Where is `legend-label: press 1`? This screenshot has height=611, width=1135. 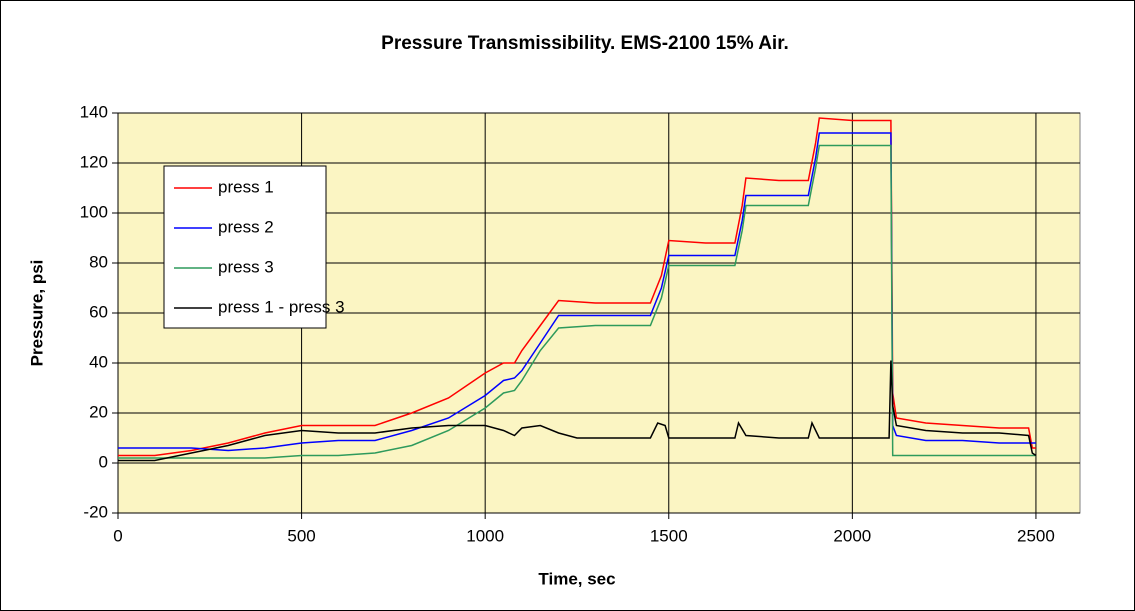
legend-label: press 1 is located at coordinates (246, 186).